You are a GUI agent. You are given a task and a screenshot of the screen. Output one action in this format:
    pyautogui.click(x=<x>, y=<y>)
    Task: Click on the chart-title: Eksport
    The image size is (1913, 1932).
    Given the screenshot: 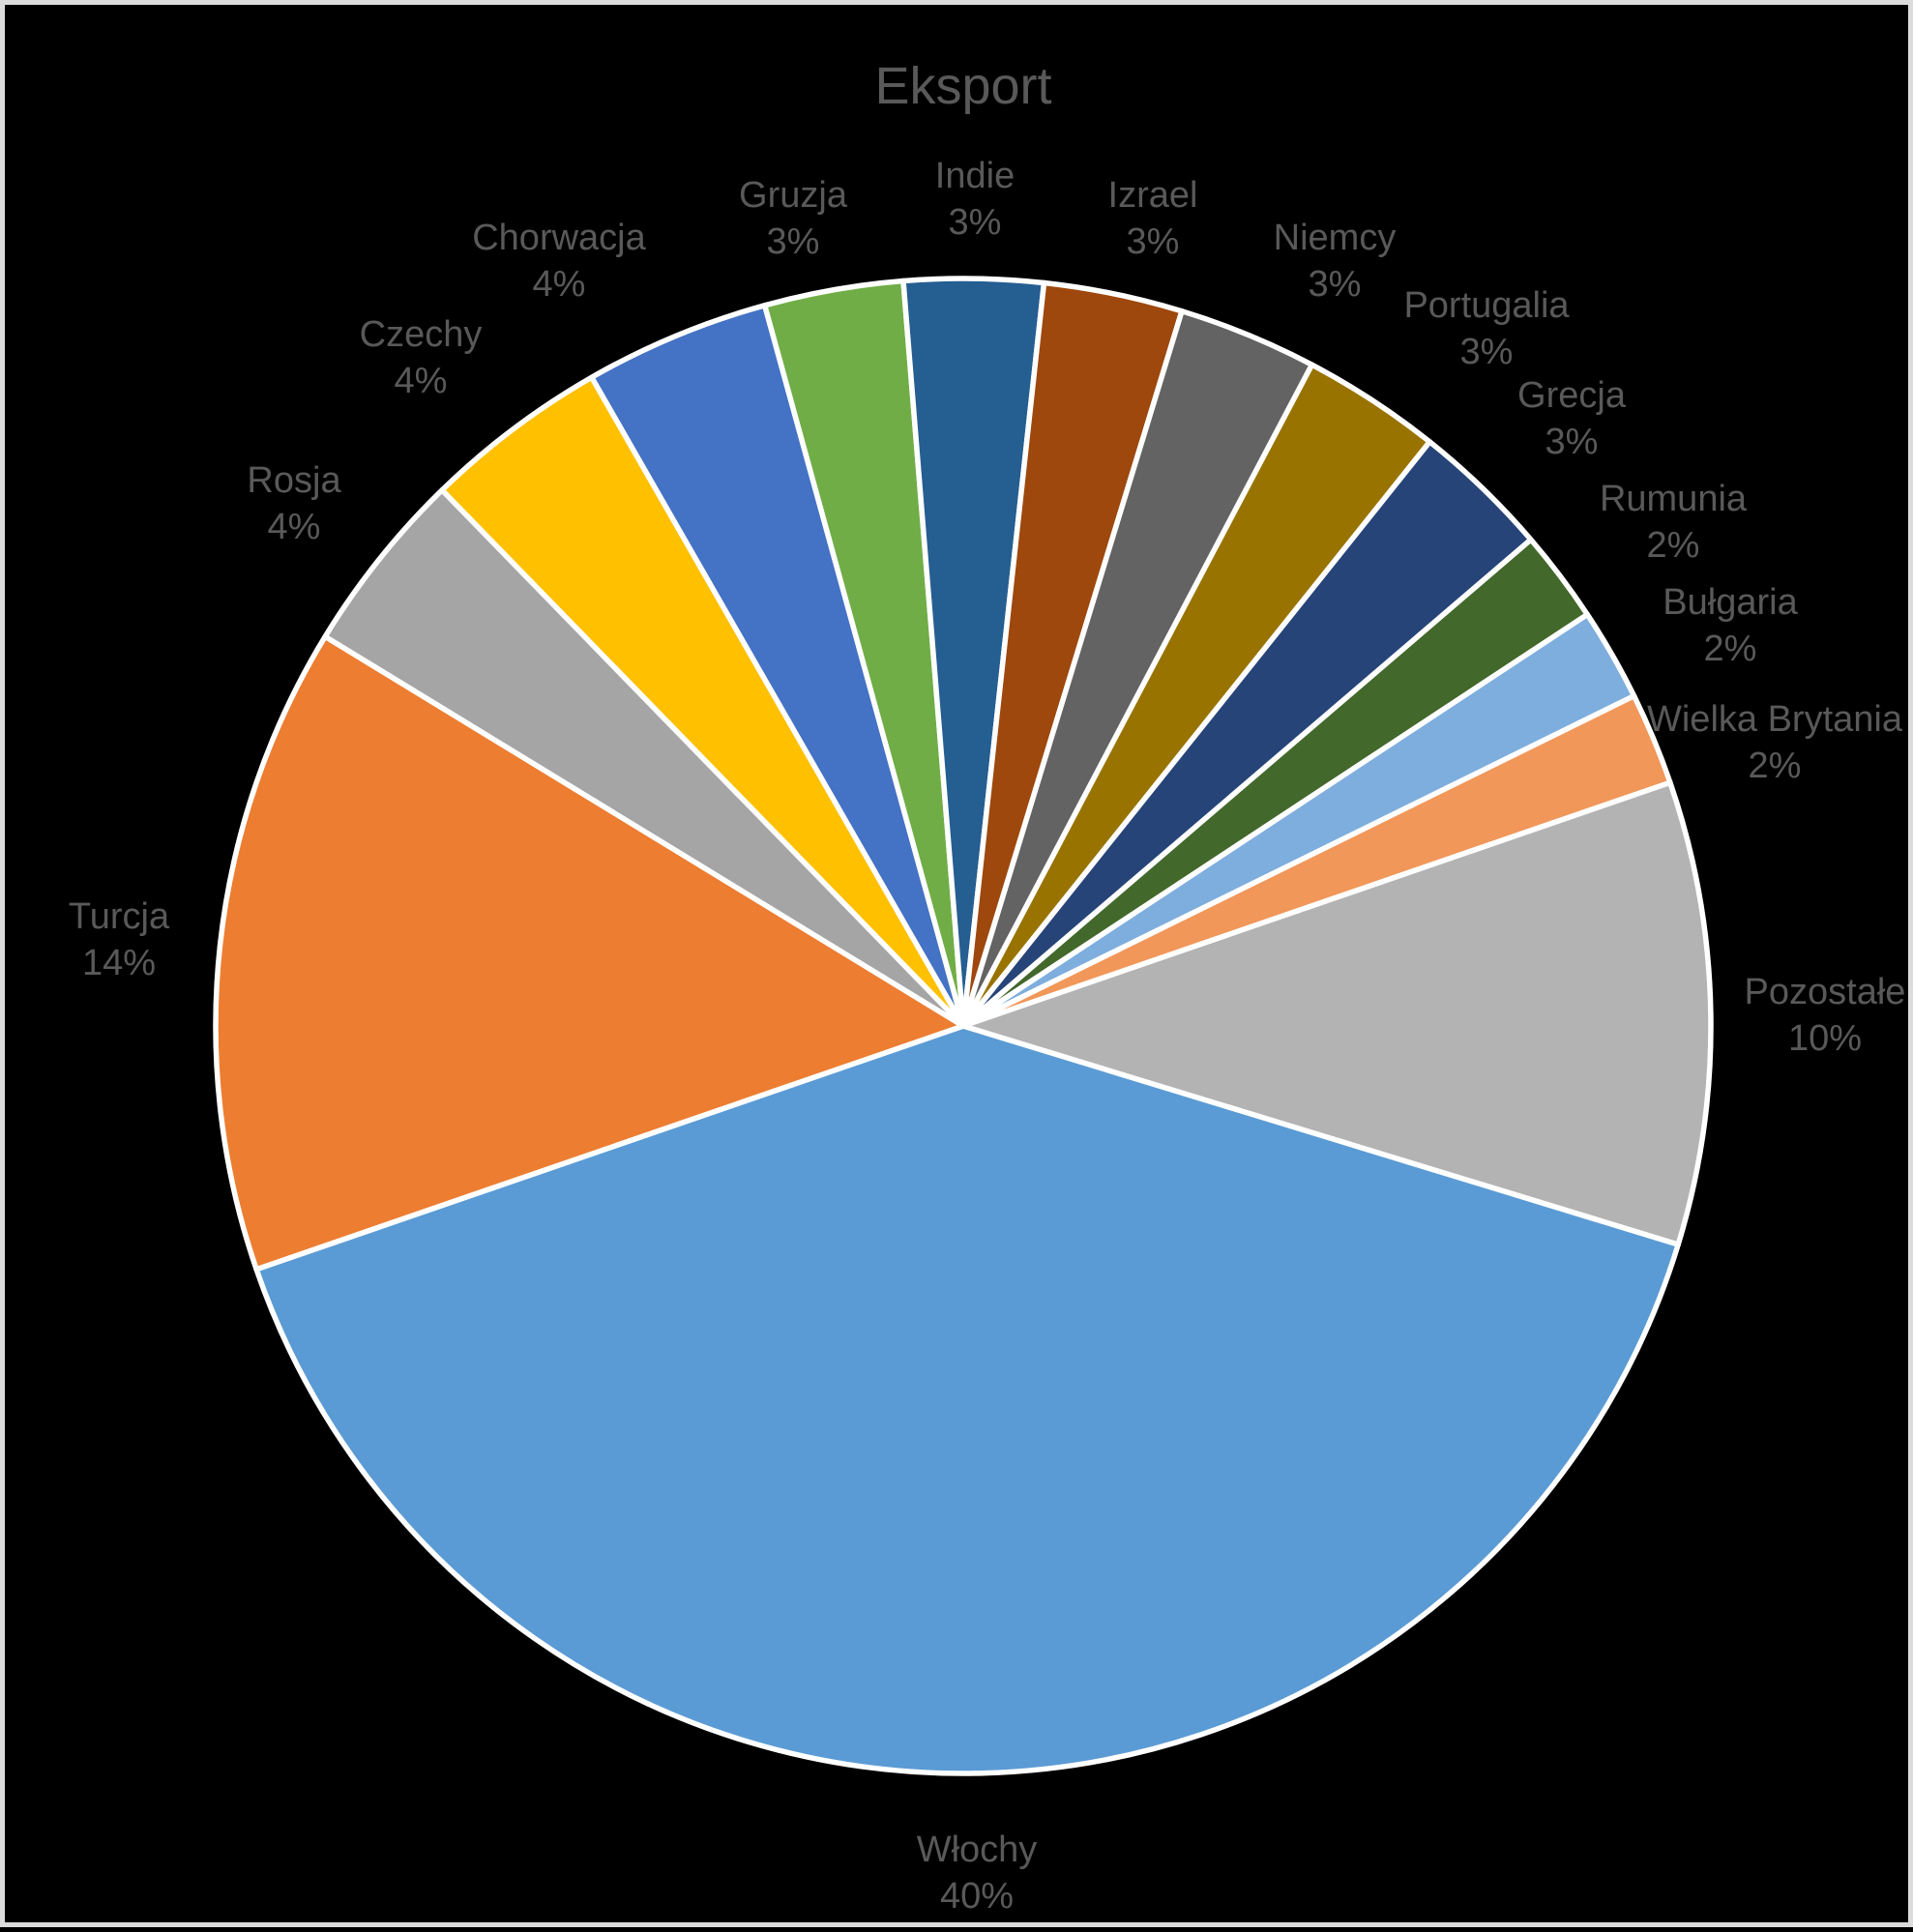 What is the action you would take?
    pyautogui.click(x=962, y=86)
    